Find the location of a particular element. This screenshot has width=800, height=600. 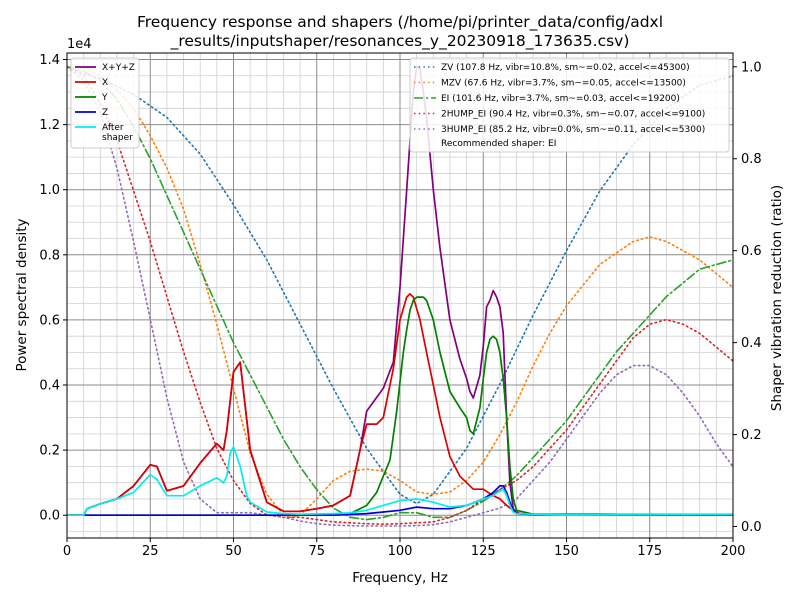

y-axis-label: Power spectral density is located at coordinates (22, 294).